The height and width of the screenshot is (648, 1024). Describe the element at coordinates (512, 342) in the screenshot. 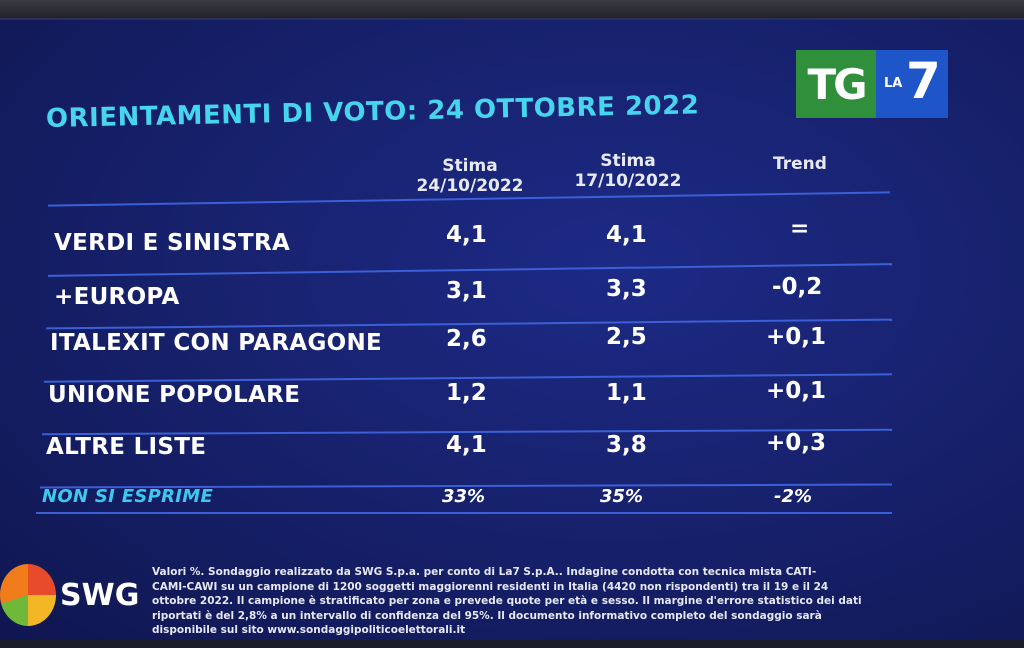

I see `table-row: ITALEXIT CON PARAGONE 2,6 2,5 +0,1` at that location.